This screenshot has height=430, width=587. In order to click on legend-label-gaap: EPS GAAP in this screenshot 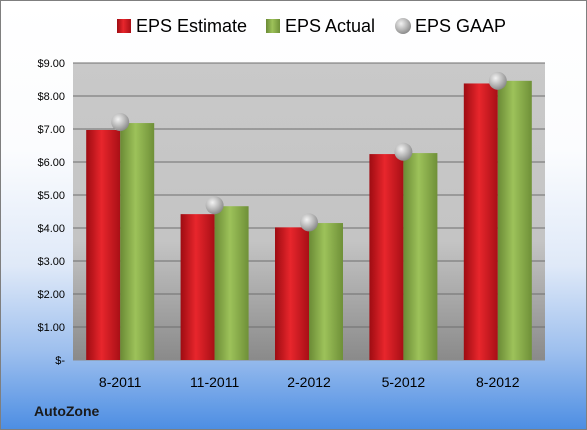, I will do `click(460, 26)`.